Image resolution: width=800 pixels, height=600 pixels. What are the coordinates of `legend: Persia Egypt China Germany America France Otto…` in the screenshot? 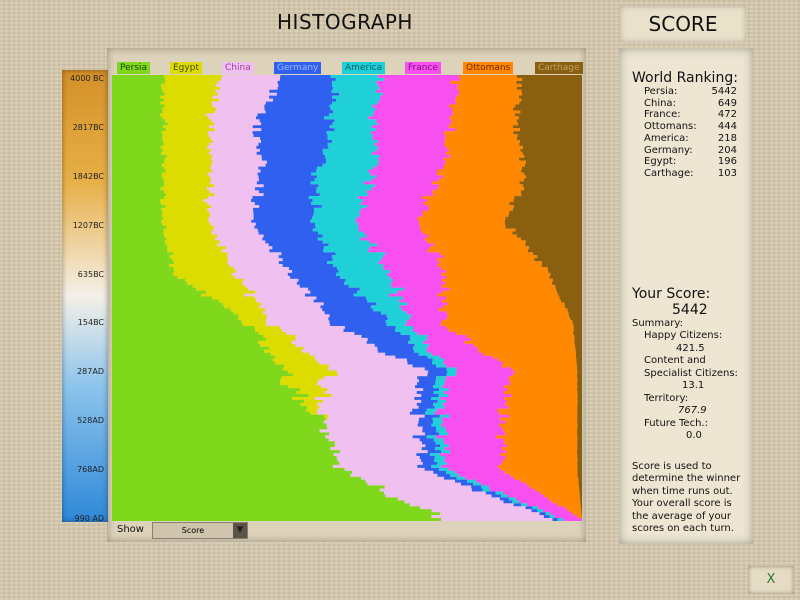 It's located at (347, 68).